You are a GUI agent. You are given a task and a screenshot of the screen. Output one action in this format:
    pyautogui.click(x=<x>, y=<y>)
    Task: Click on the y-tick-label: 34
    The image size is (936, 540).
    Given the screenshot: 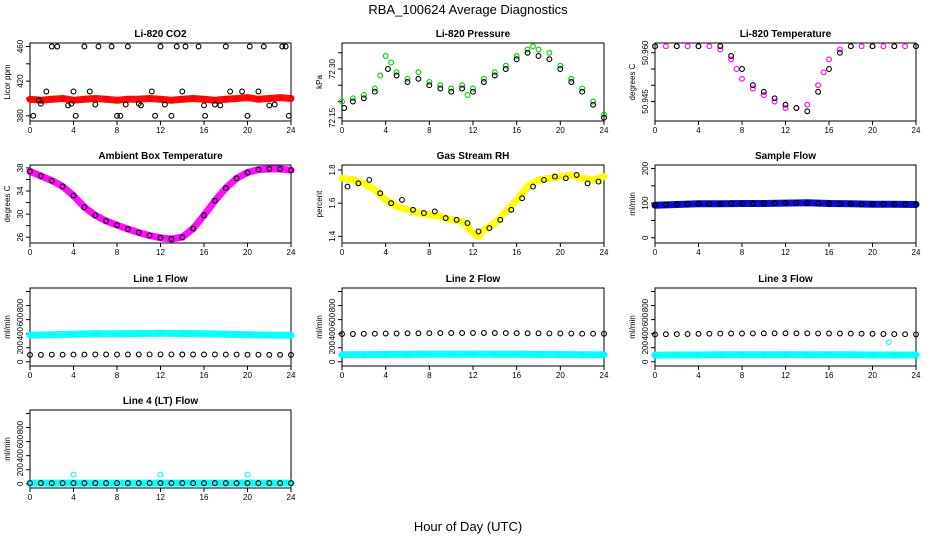 What is the action you would take?
    pyautogui.click(x=20, y=190)
    